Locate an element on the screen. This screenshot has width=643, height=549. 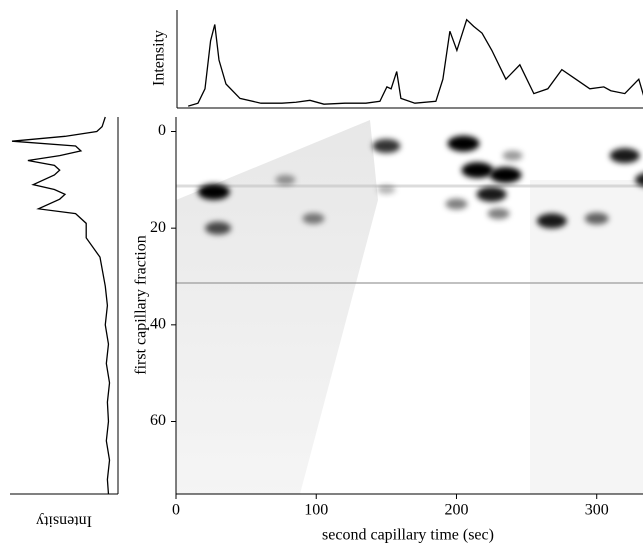
top-intensity-label: Intensity is located at coordinates (159, 58).